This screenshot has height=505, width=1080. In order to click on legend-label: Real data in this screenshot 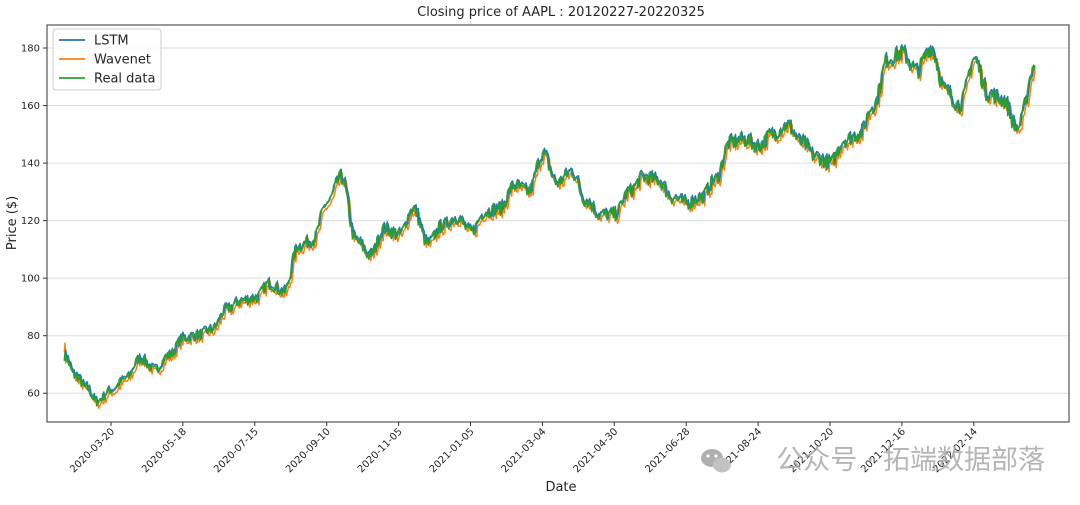, I will do `click(124, 79)`.